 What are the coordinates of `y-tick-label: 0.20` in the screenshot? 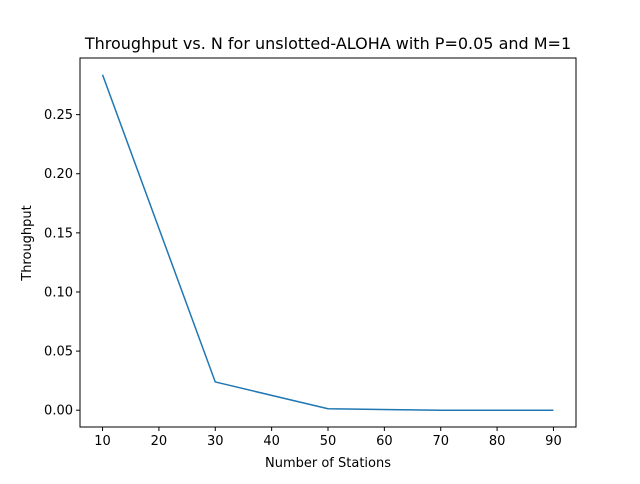 It's located at (58, 174).